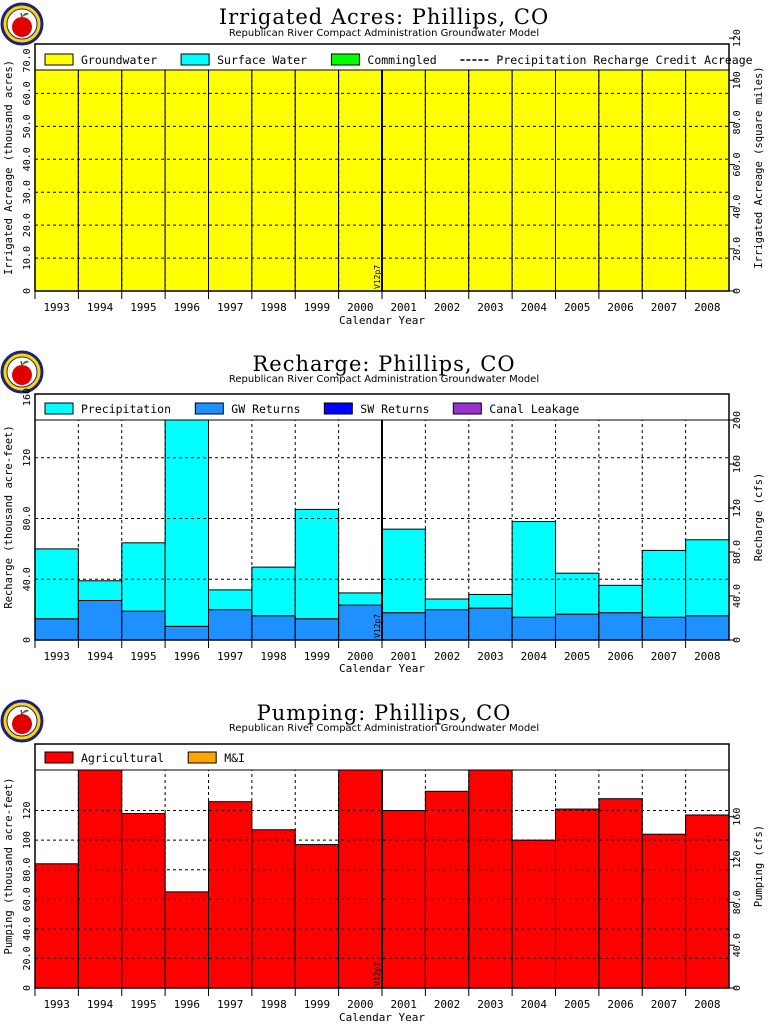 This screenshot has width=768, height=1034. I want to click on x-tick-label: 1999, so click(317, 1004).